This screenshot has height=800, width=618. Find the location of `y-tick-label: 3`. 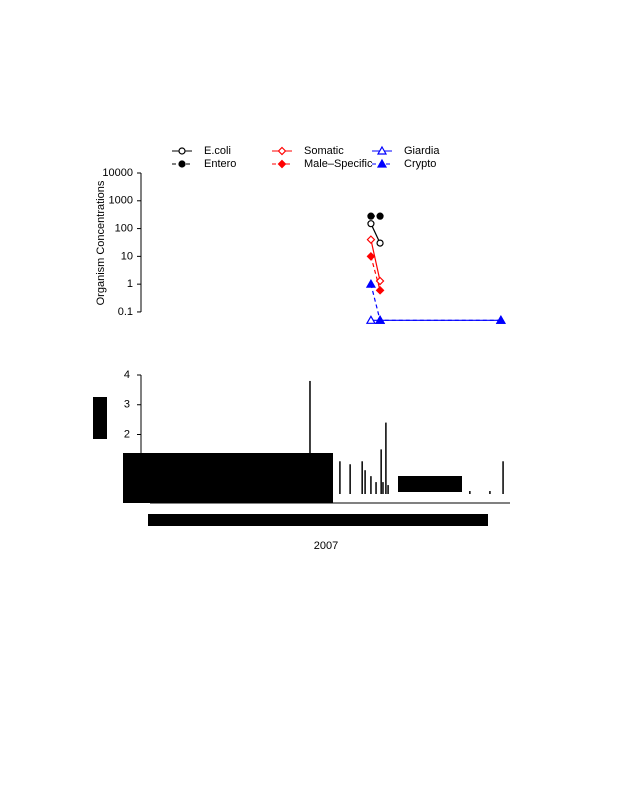

y-tick-label: 3 is located at coordinates (127, 405).